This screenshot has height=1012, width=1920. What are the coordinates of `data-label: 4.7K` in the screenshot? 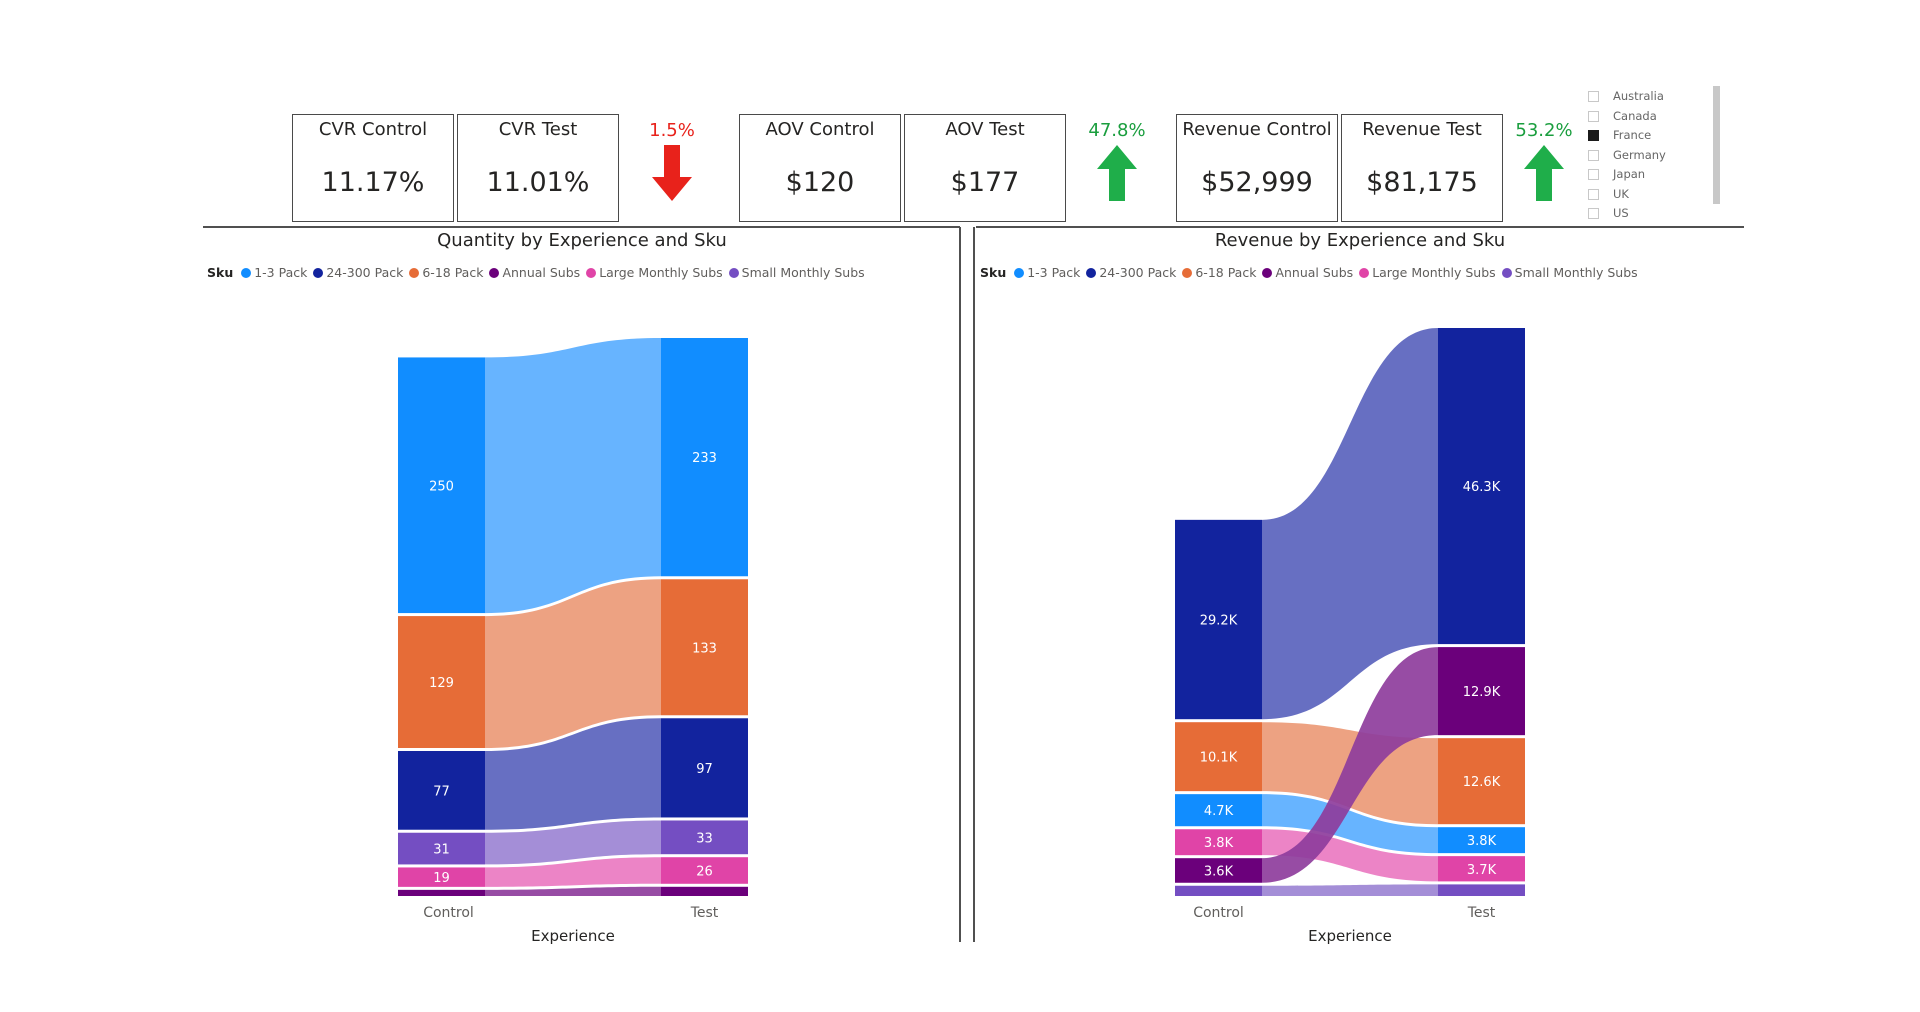 It's located at (1219, 811).